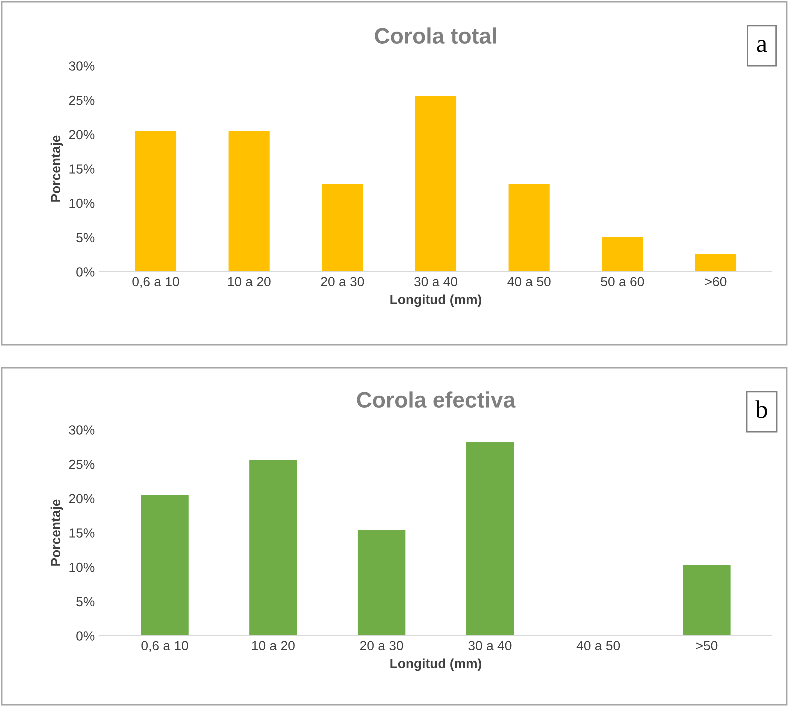 The width and height of the screenshot is (789, 708). What do you see at coordinates (435, 36) in the screenshot?
I see `chart-title: Corola total` at bounding box center [435, 36].